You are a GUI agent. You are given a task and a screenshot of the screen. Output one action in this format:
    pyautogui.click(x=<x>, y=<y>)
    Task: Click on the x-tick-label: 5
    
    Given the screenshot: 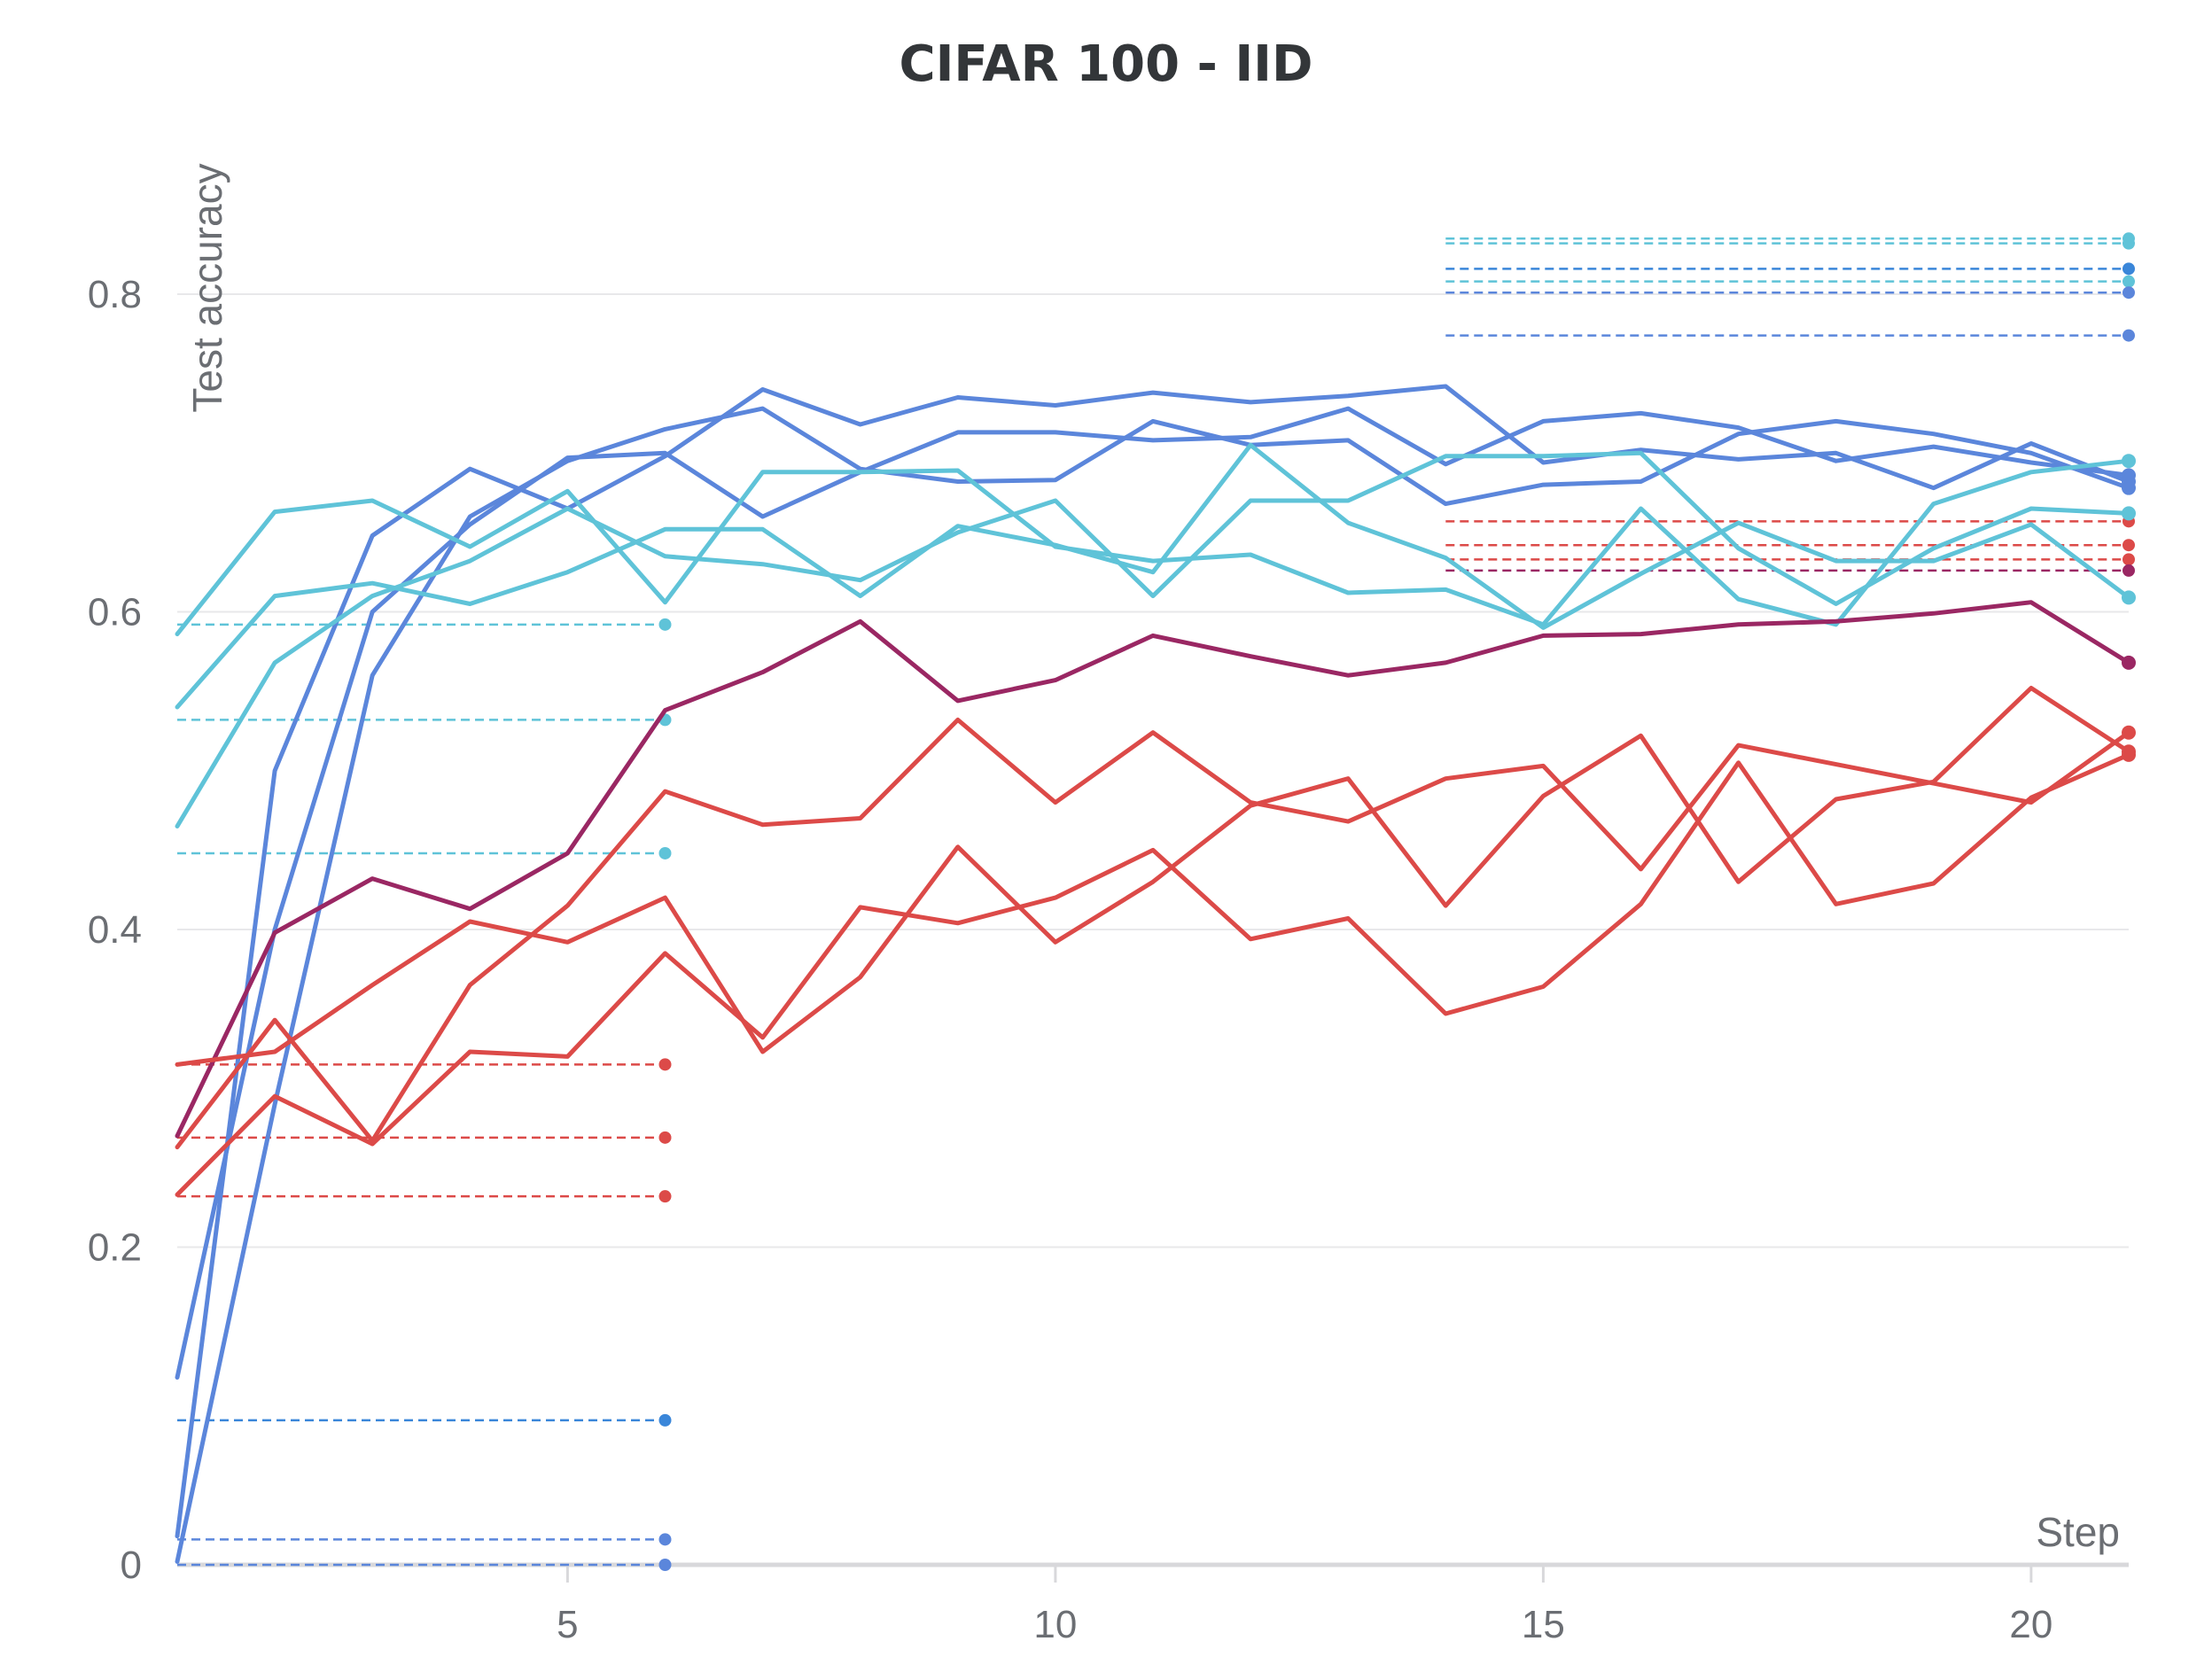 What is the action you would take?
    pyautogui.click(x=567, y=1624)
    